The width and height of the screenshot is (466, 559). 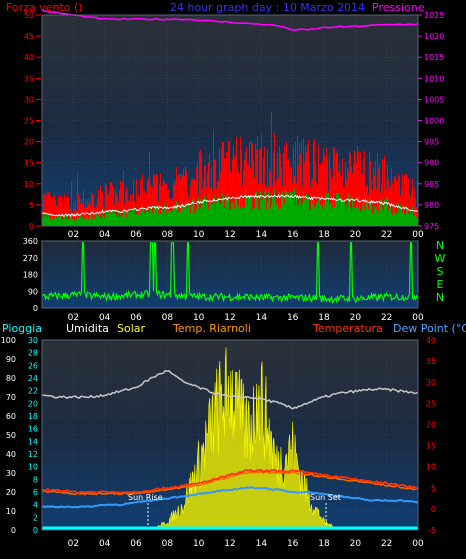 I want to click on sunrise-label: Sun Rise, so click(x=145, y=497).